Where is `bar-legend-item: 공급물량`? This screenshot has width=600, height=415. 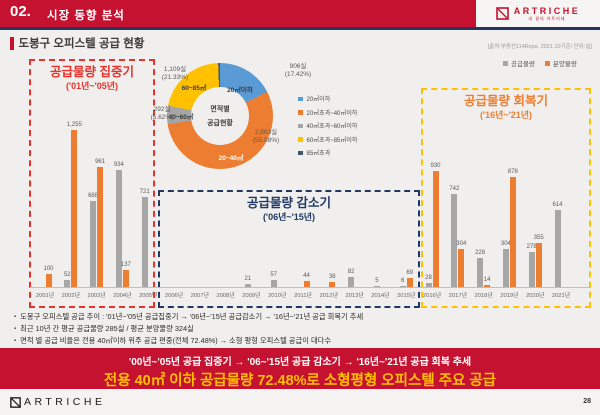 bar-legend-item: 공급물량 is located at coordinates (519, 63).